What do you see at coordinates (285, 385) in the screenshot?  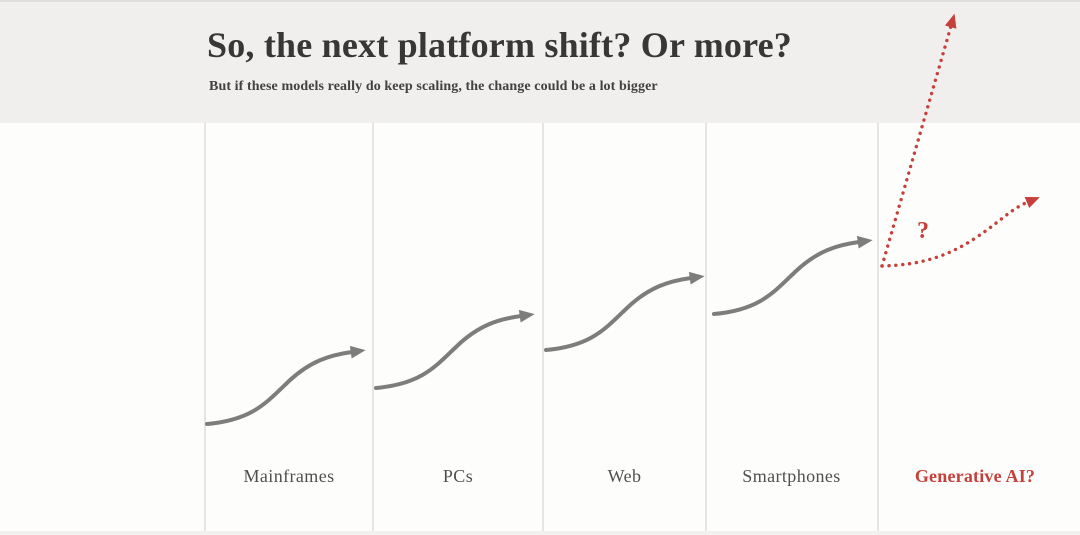 I see `s-curve-mainframes` at bounding box center [285, 385].